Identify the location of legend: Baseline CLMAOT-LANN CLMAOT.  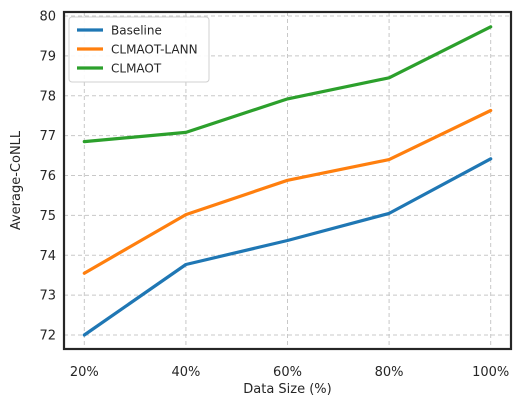
(139, 49).